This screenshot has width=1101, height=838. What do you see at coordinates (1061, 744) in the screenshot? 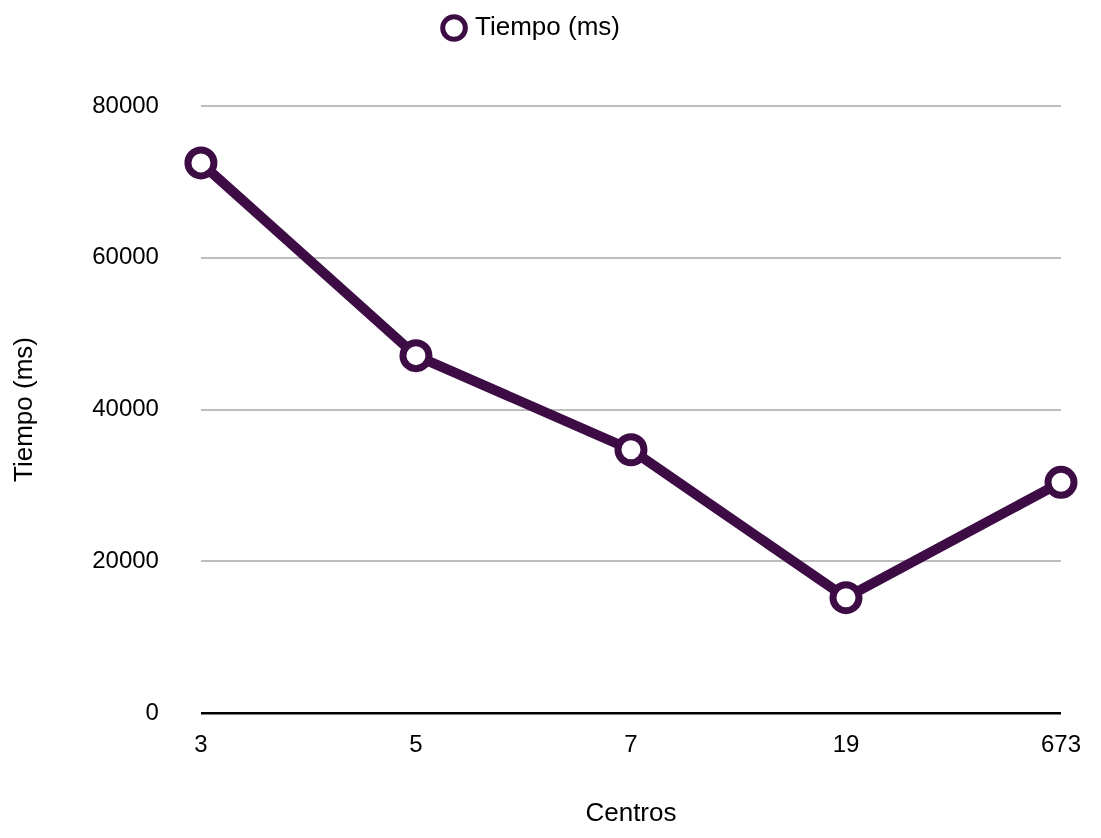
I see `x-tick-label: 673` at bounding box center [1061, 744].